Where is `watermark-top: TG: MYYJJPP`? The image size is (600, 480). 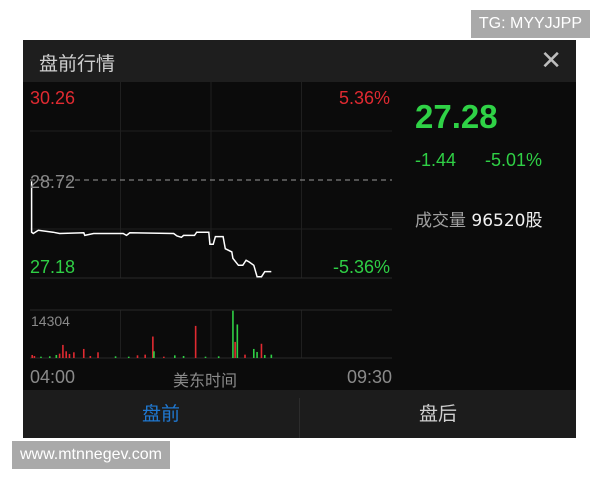 watermark-top: TG: MYYJJPP is located at coordinates (530, 24).